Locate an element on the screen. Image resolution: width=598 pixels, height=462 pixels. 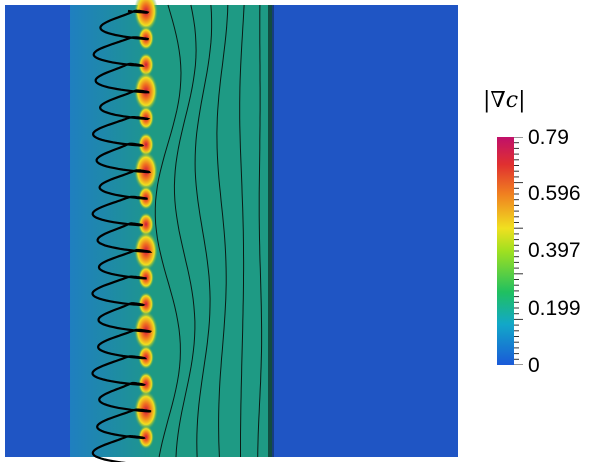
colorbar-title: |∇c| is located at coordinates (504, 100).